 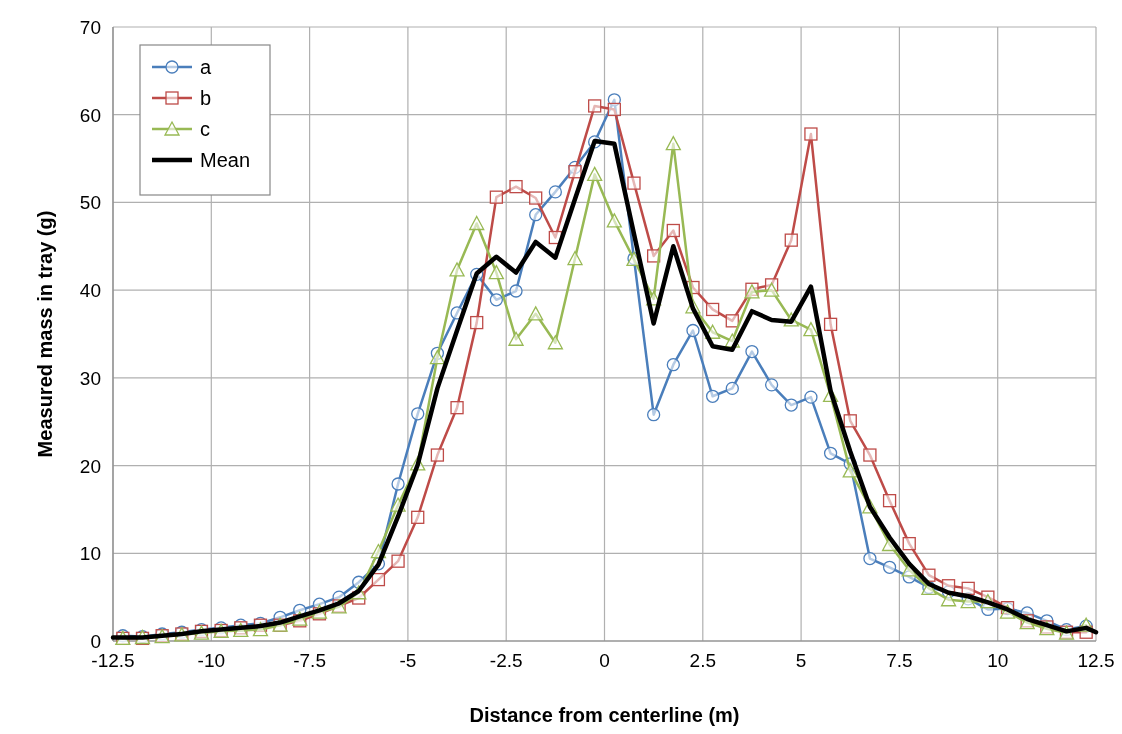 I want to click on y-tick-label: 0, so click(x=95, y=641).